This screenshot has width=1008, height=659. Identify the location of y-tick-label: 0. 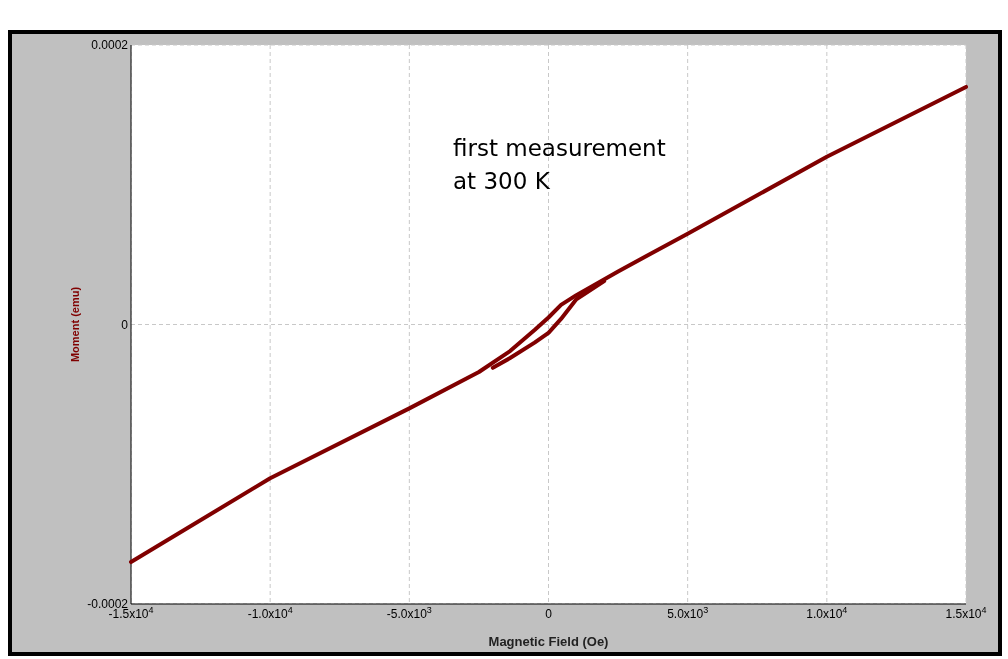
(125, 324).